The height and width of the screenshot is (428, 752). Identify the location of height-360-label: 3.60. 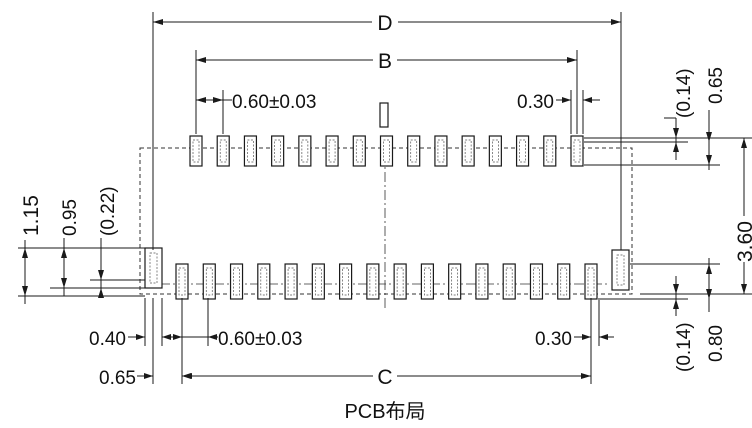
(743, 241).